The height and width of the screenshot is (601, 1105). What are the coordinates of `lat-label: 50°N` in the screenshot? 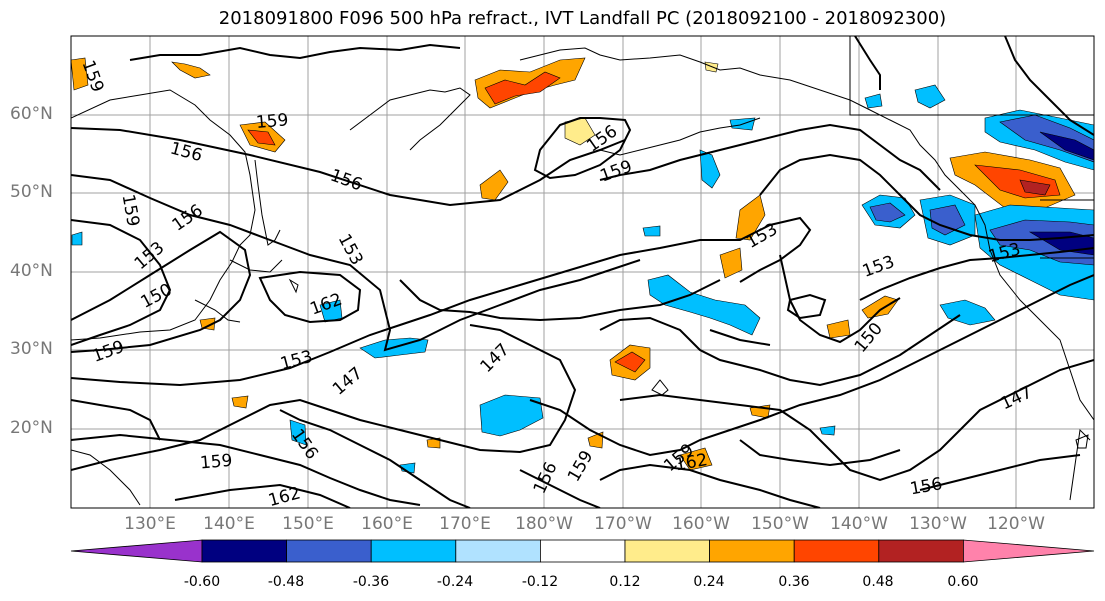 It's located at (31, 192).